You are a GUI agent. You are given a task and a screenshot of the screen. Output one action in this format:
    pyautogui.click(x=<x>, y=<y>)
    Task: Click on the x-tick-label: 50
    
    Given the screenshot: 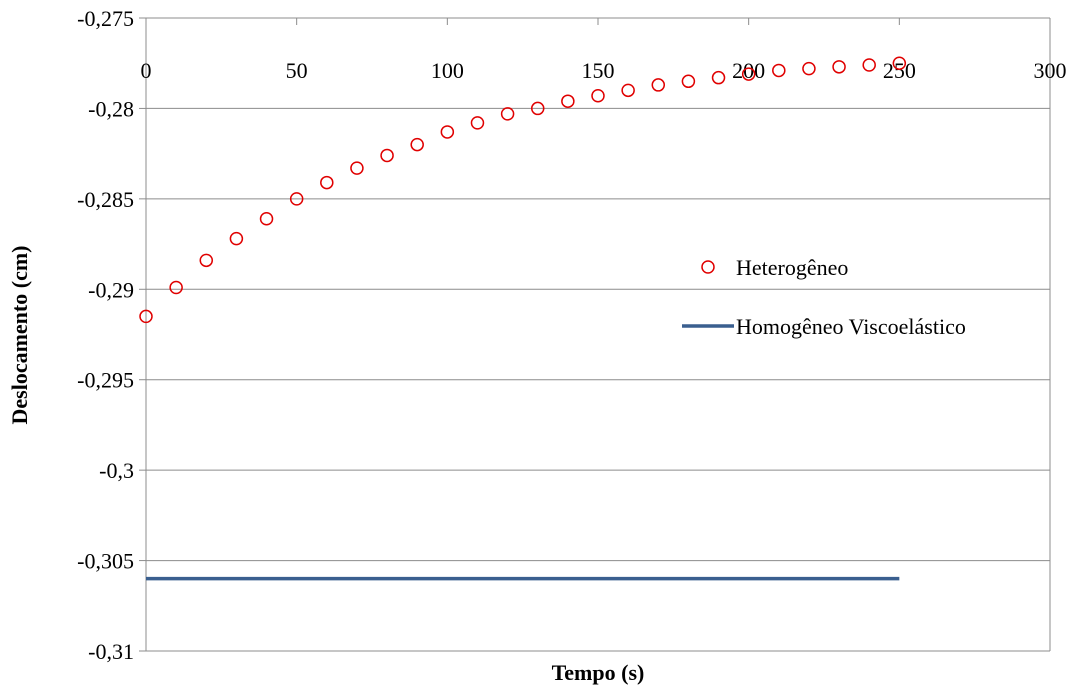 What is the action you would take?
    pyautogui.click(x=297, y=70)
    